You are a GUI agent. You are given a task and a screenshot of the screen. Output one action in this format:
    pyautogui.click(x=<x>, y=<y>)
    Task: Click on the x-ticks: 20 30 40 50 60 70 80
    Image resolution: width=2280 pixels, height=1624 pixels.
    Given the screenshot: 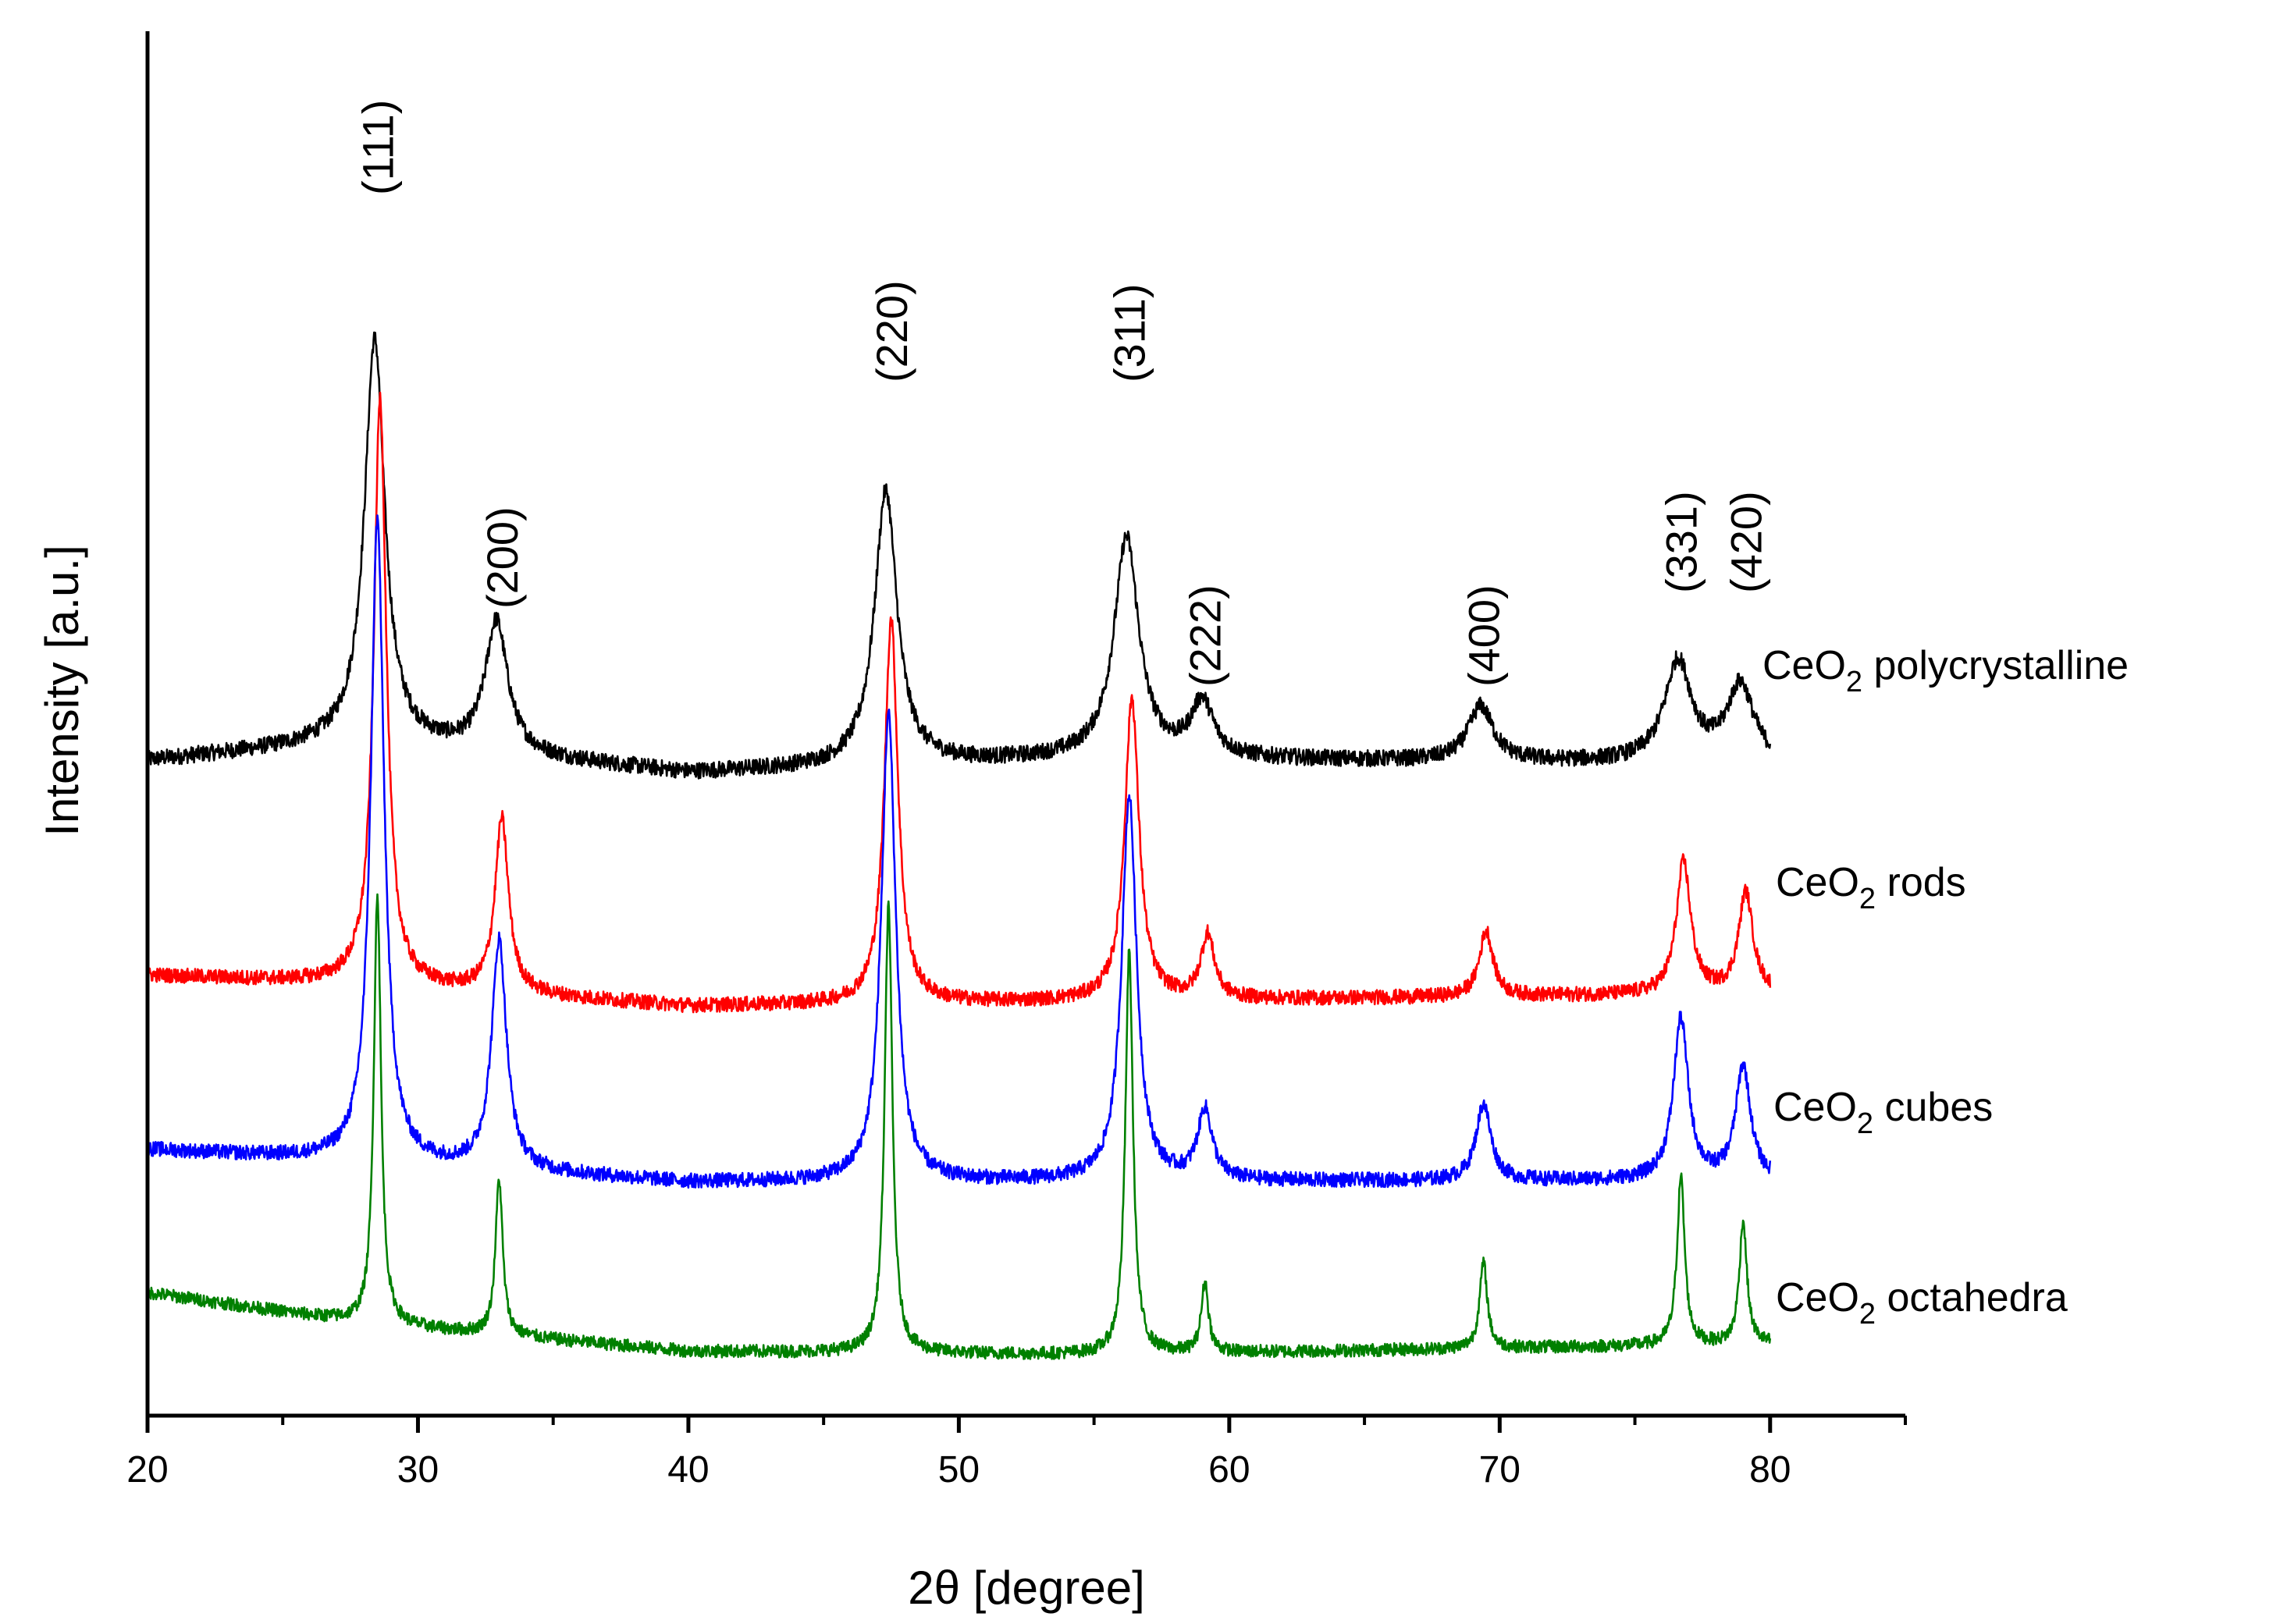 What is the action you would take?
    pyautogui.click(x=1016, y=1453)
    